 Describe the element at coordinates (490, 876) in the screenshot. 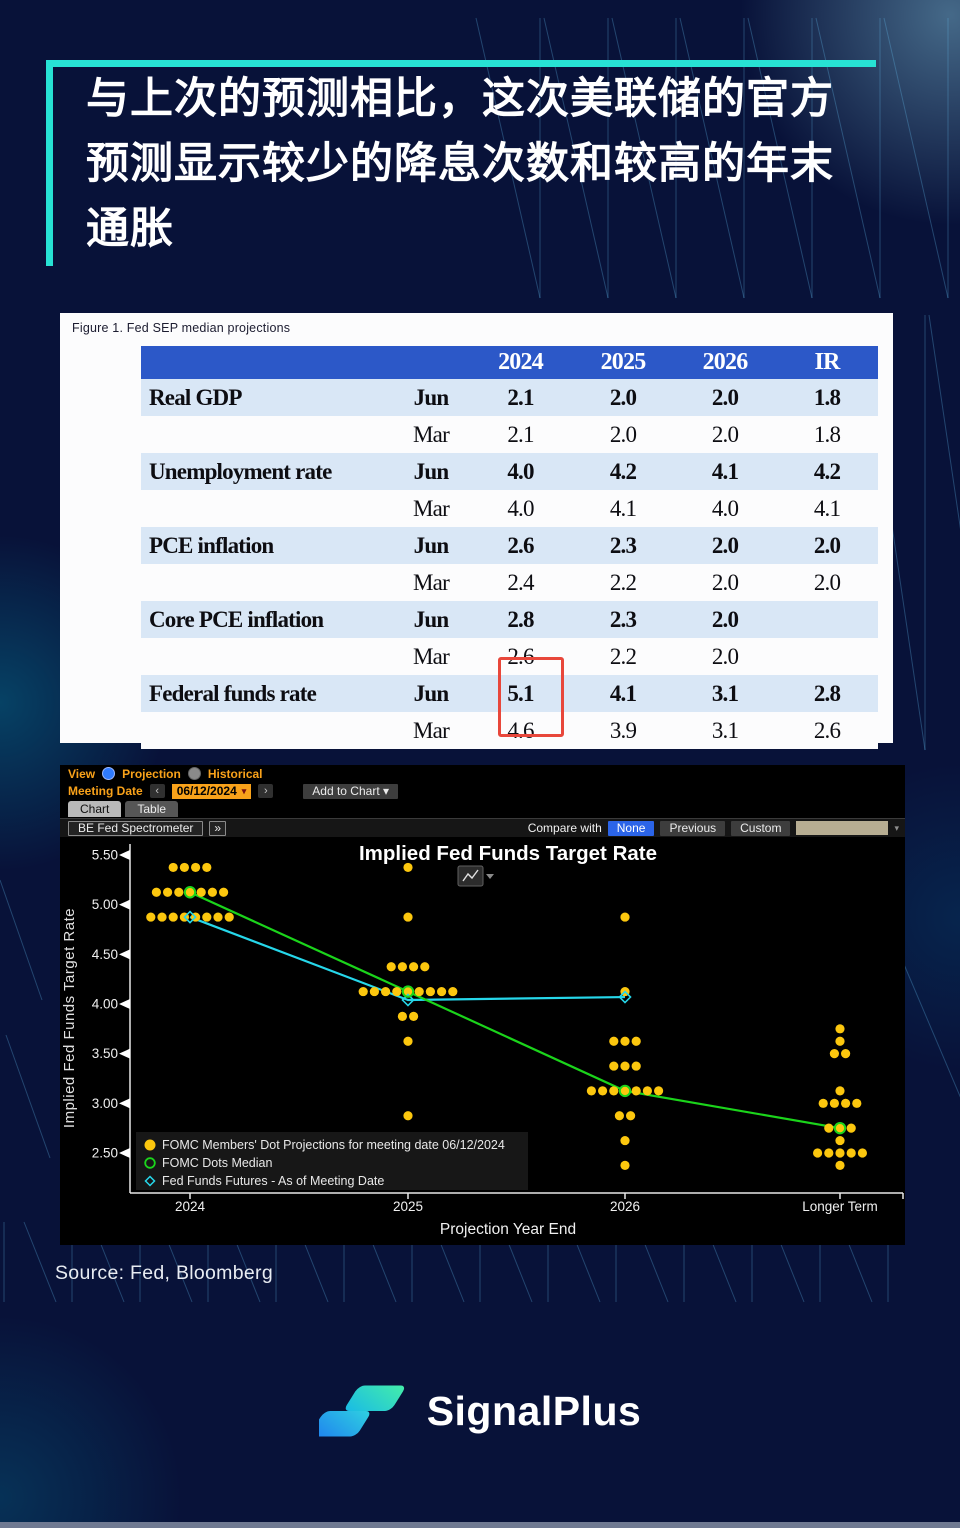

I see `caret-down-icon` at that location.